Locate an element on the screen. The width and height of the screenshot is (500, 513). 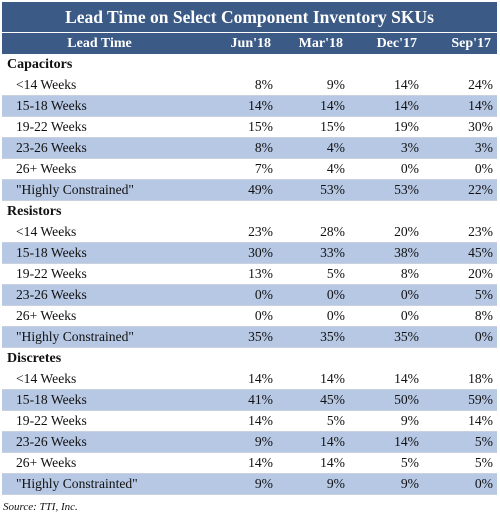
table-row: <14 Weeks 8% 9% 14% 24% is located at coordinates (249, 85).